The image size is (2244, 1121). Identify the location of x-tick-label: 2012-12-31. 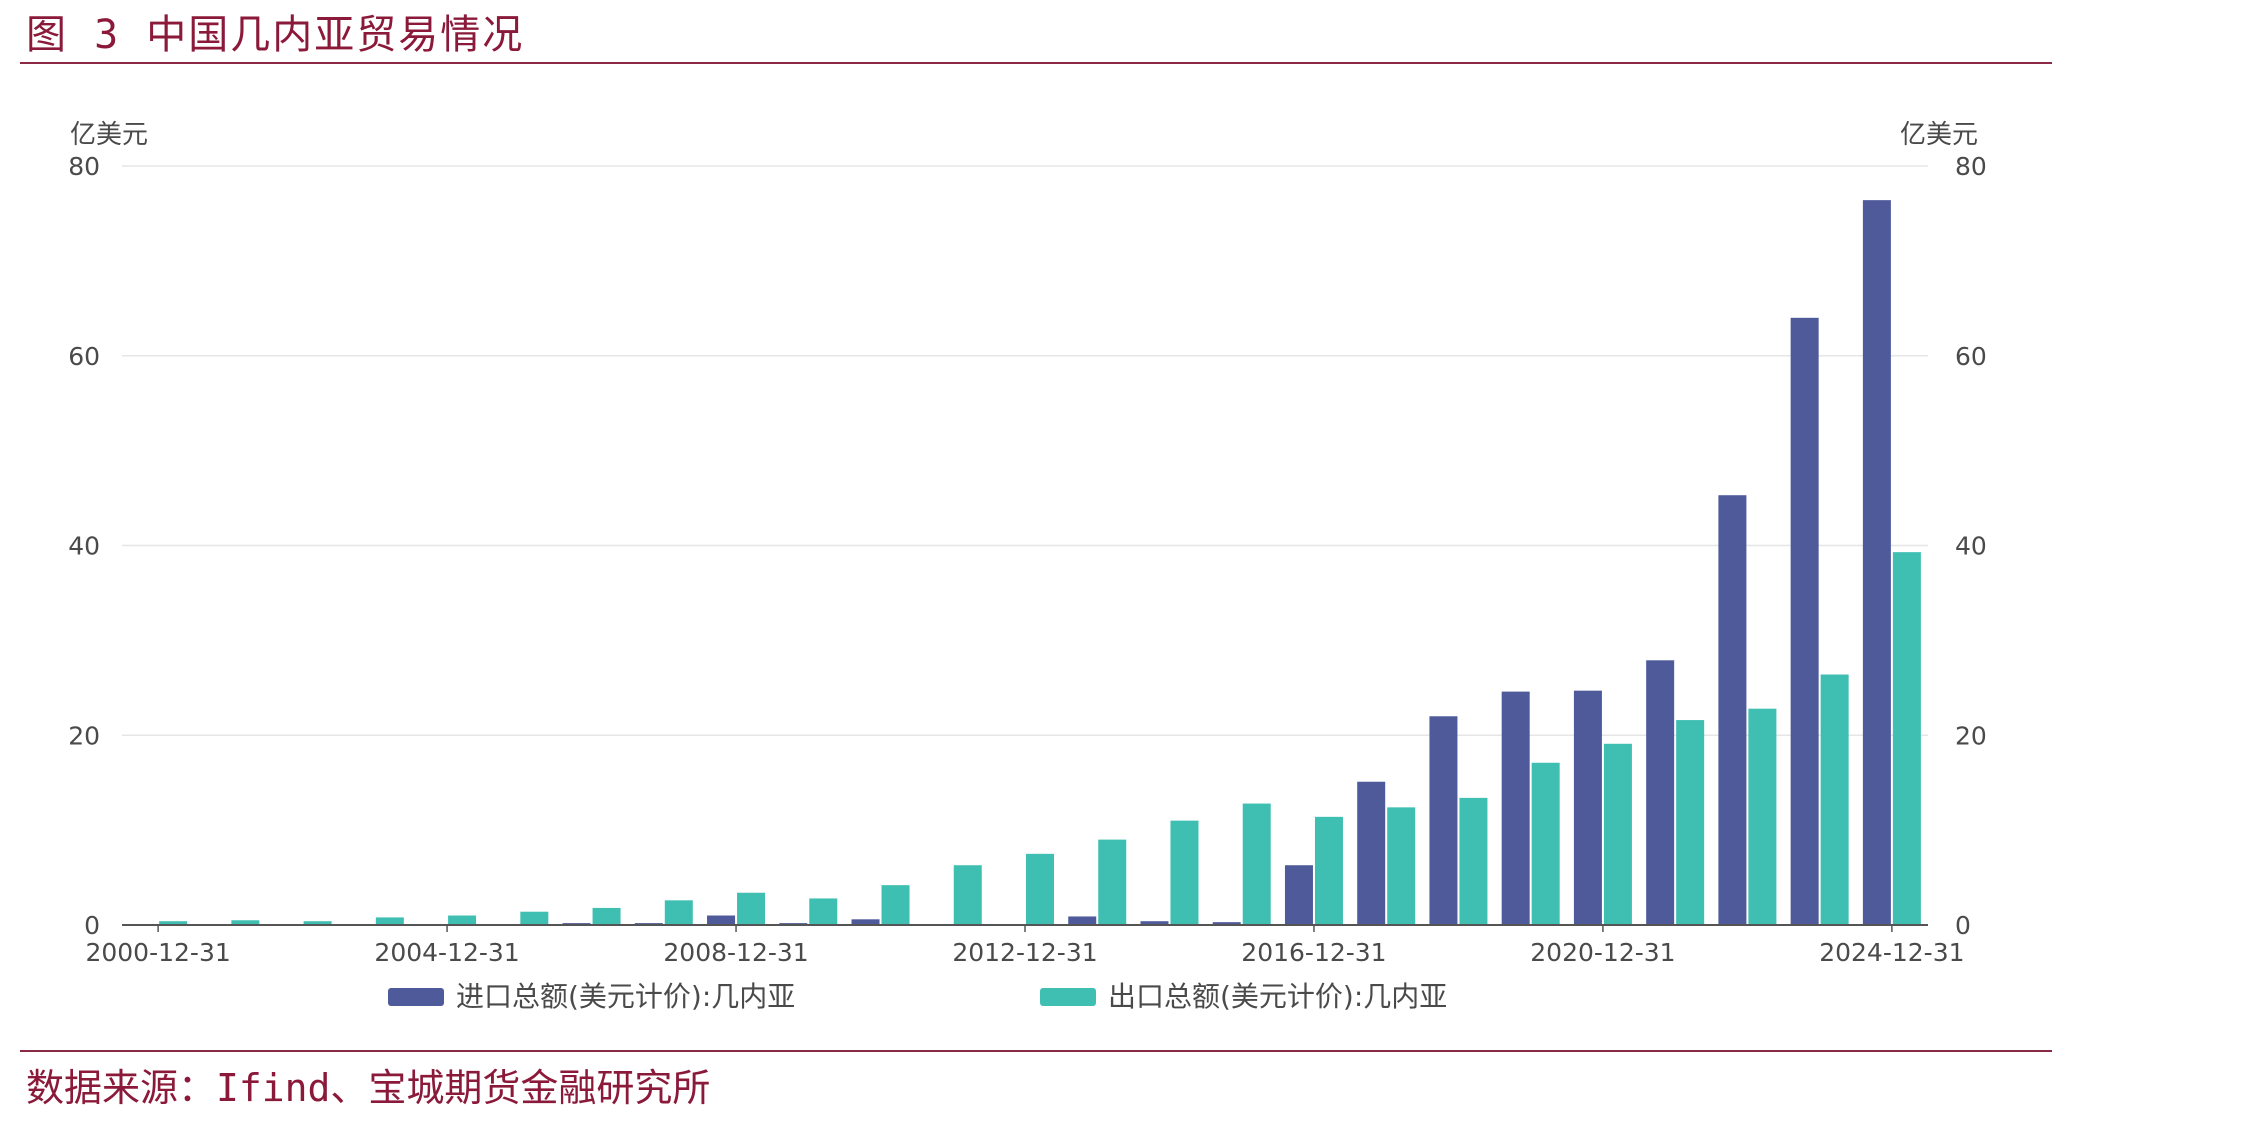
(1024, 952).